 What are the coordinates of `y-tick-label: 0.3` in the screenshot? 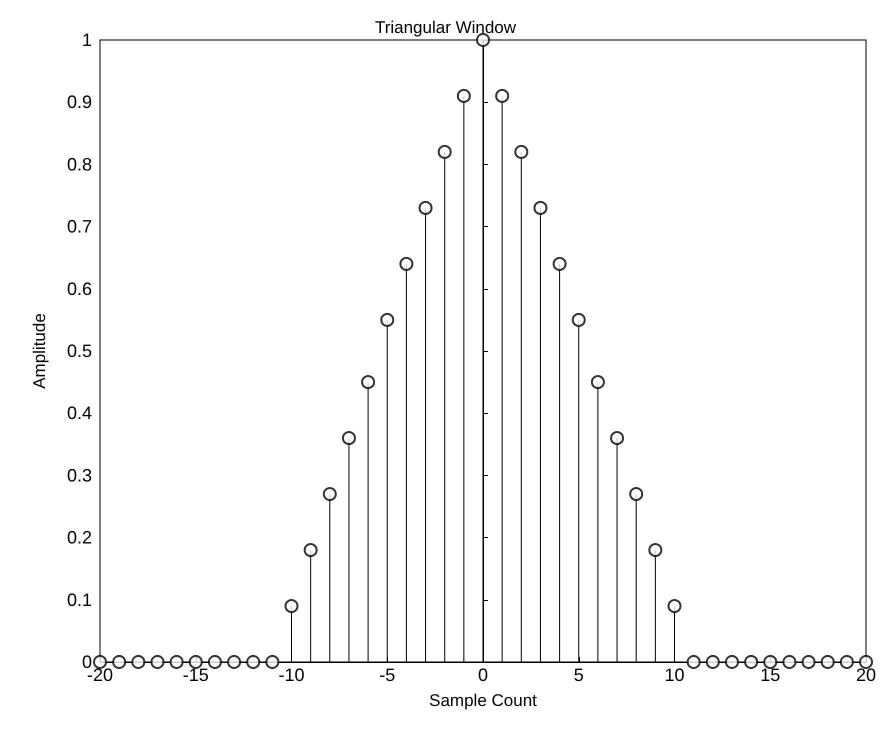 It's located at (79, 475).